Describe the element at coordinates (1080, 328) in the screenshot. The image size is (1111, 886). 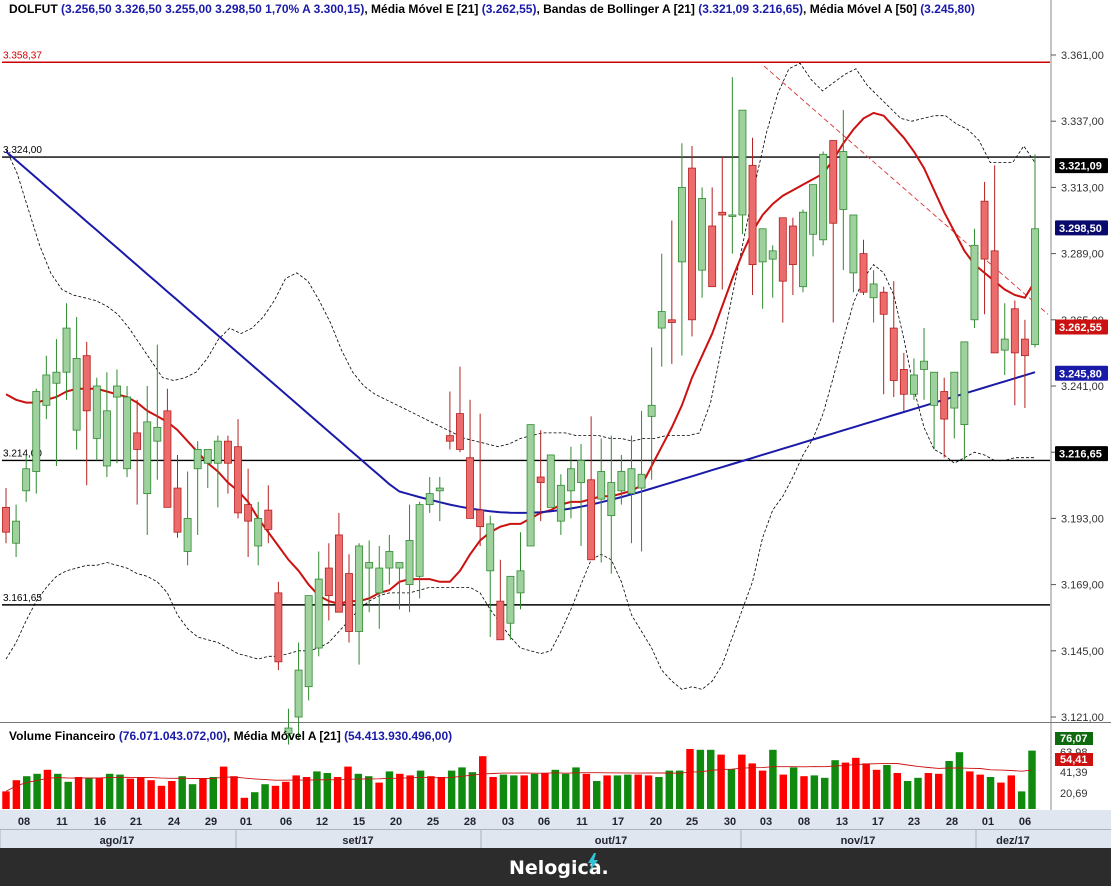
I see `price-badge-label: 3.262,55` at that location.